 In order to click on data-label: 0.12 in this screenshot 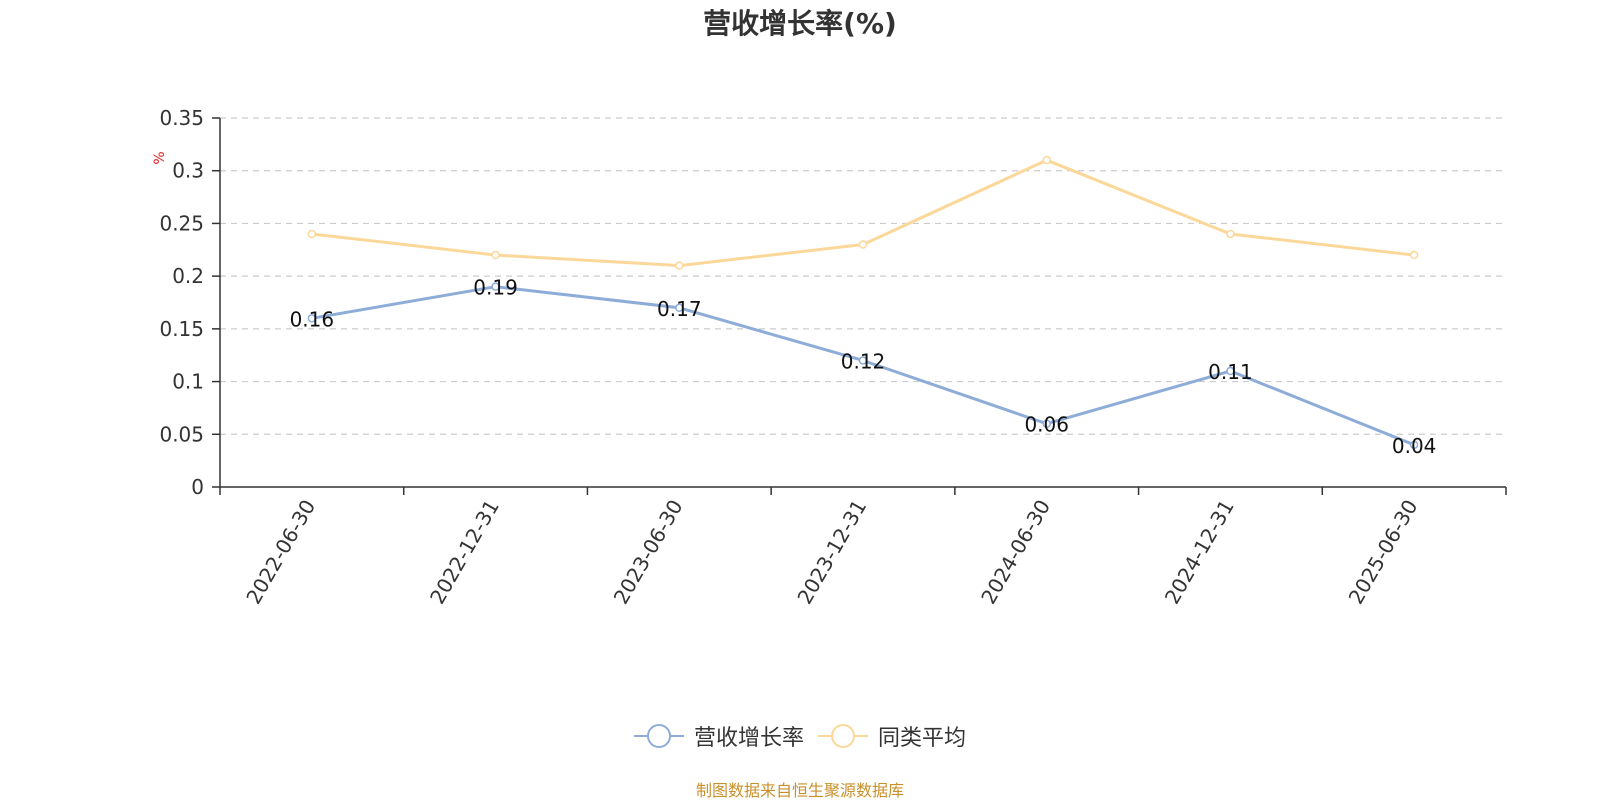, I will do `click(863, 361)`.